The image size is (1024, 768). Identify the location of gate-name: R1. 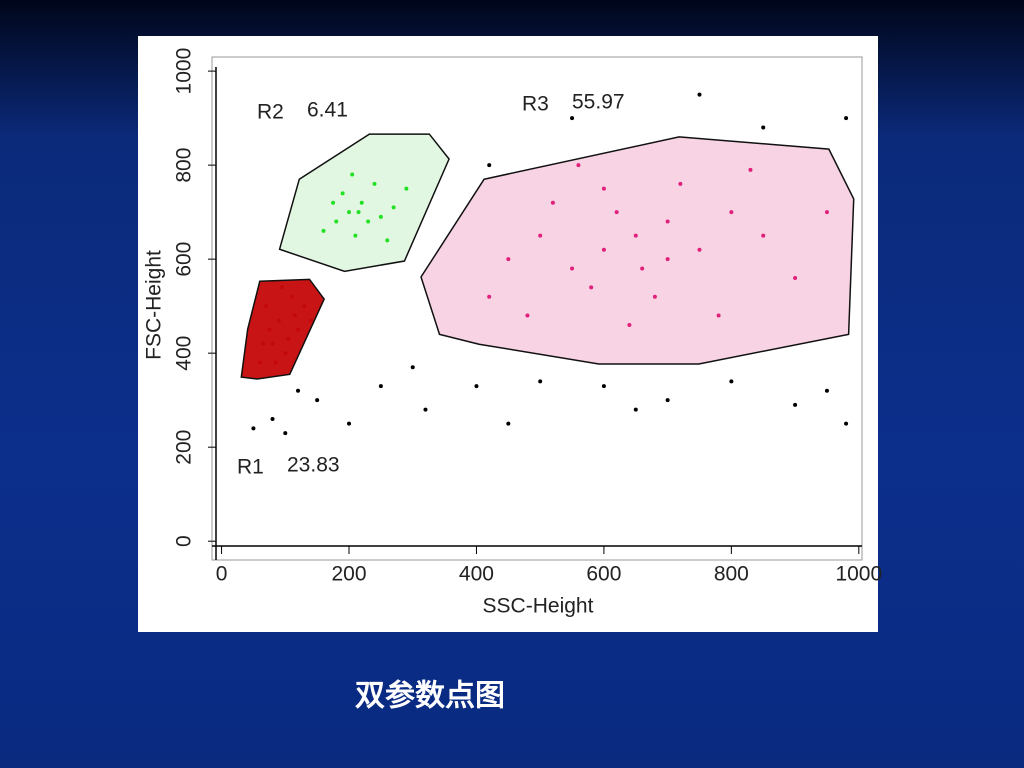
(250, 467).